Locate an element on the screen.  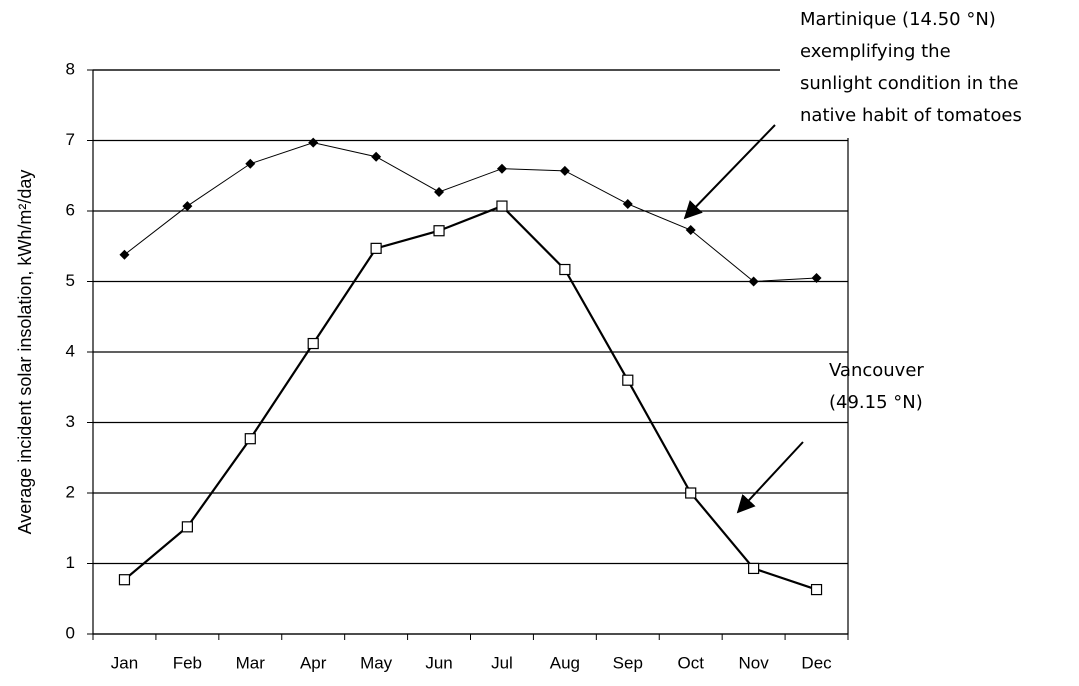
y-tick-label: 2 is located at coordinates (70, 491).